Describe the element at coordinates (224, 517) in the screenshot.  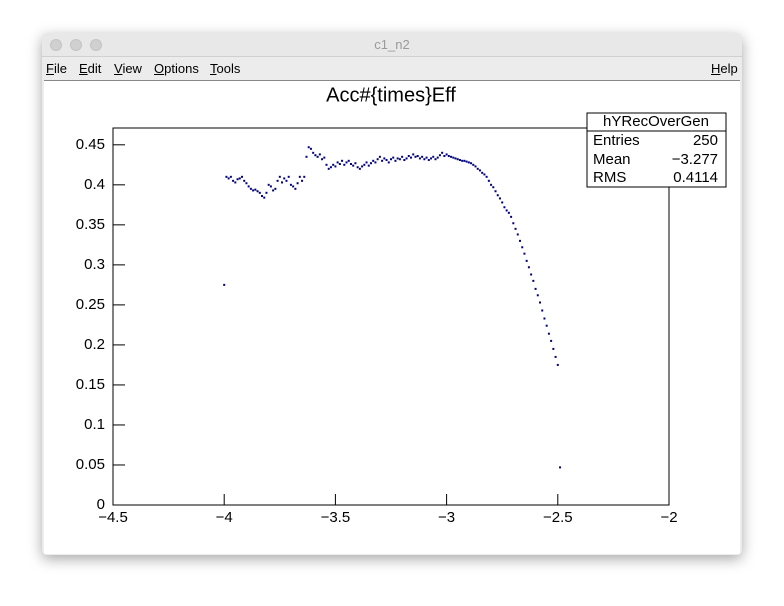
I see `x-tick-label: −4` at that location.